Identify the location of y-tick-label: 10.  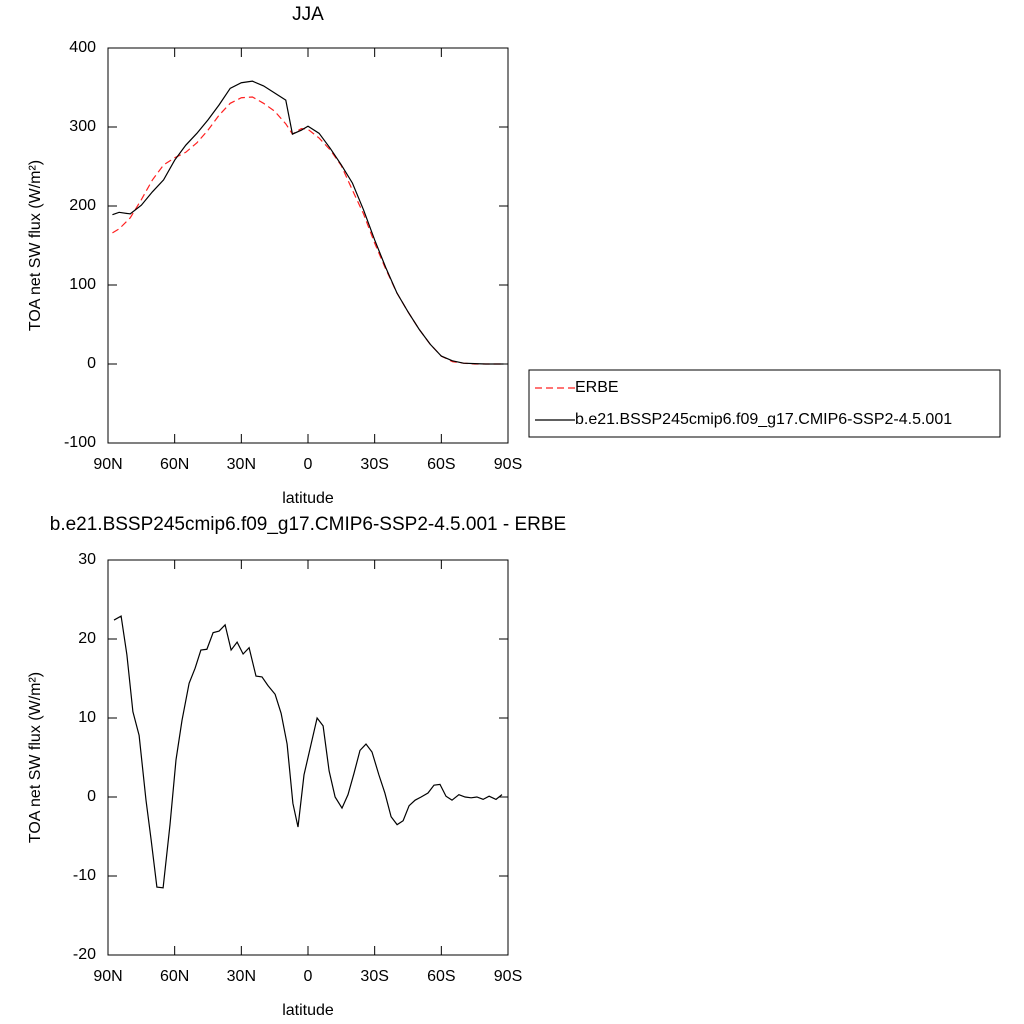
(87, 717).